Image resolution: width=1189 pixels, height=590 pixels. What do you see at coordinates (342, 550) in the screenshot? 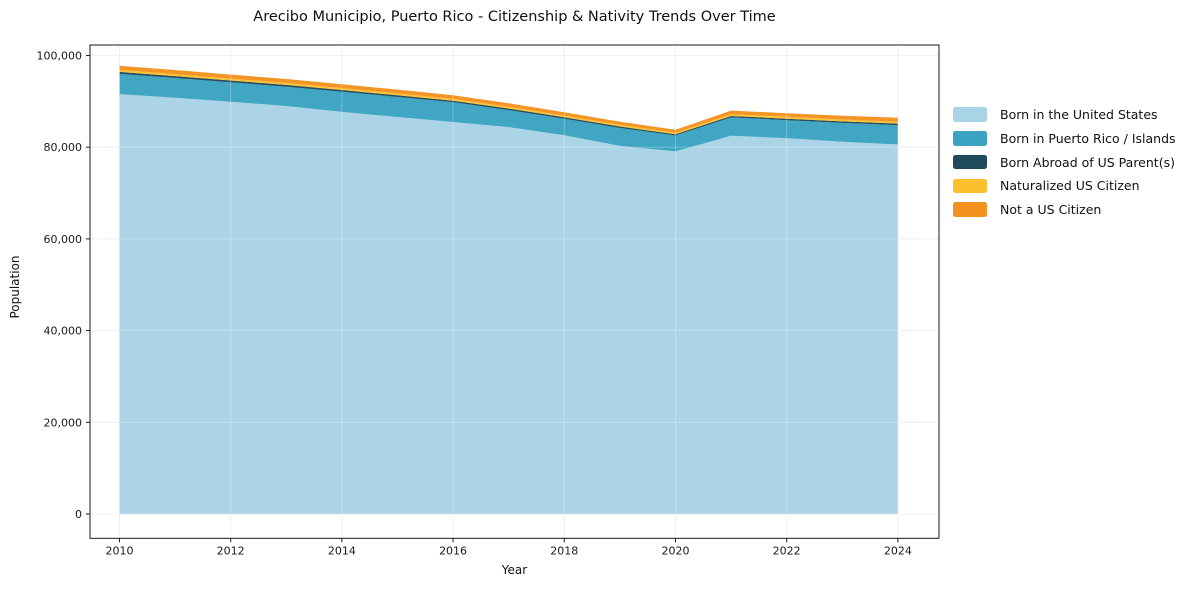
I see `x-tick-label: 2014` at bounding box center [342, 550].